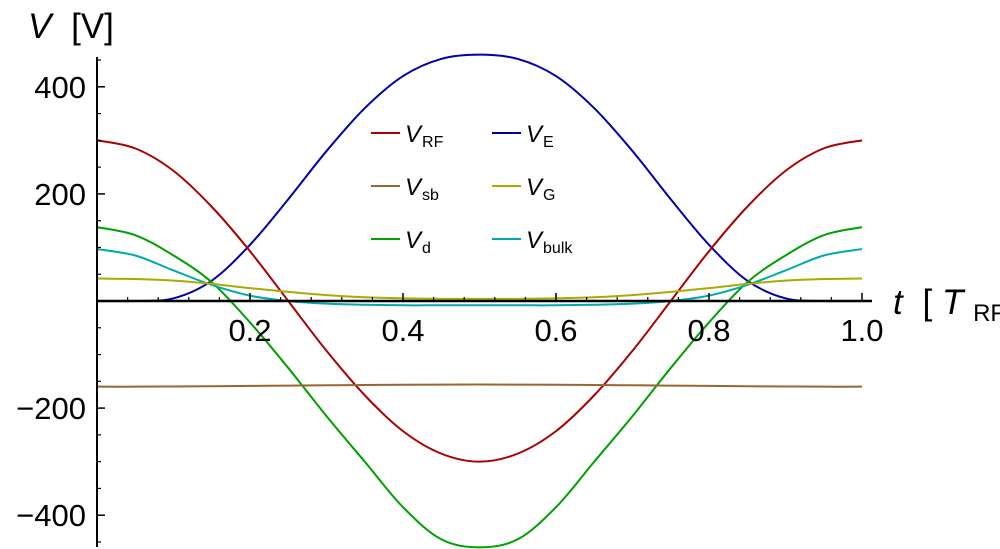  I want to click on legend-label: VE, so click(540, 136).